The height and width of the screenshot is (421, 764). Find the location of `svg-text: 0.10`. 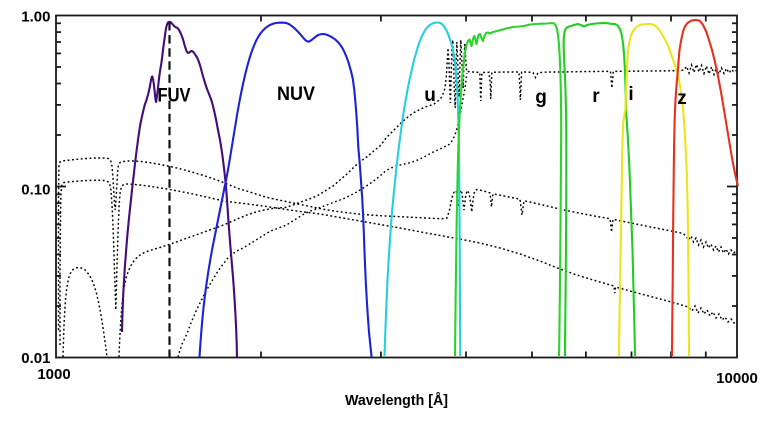

svg-text: 0.10 is located at coordinates (35, 190).